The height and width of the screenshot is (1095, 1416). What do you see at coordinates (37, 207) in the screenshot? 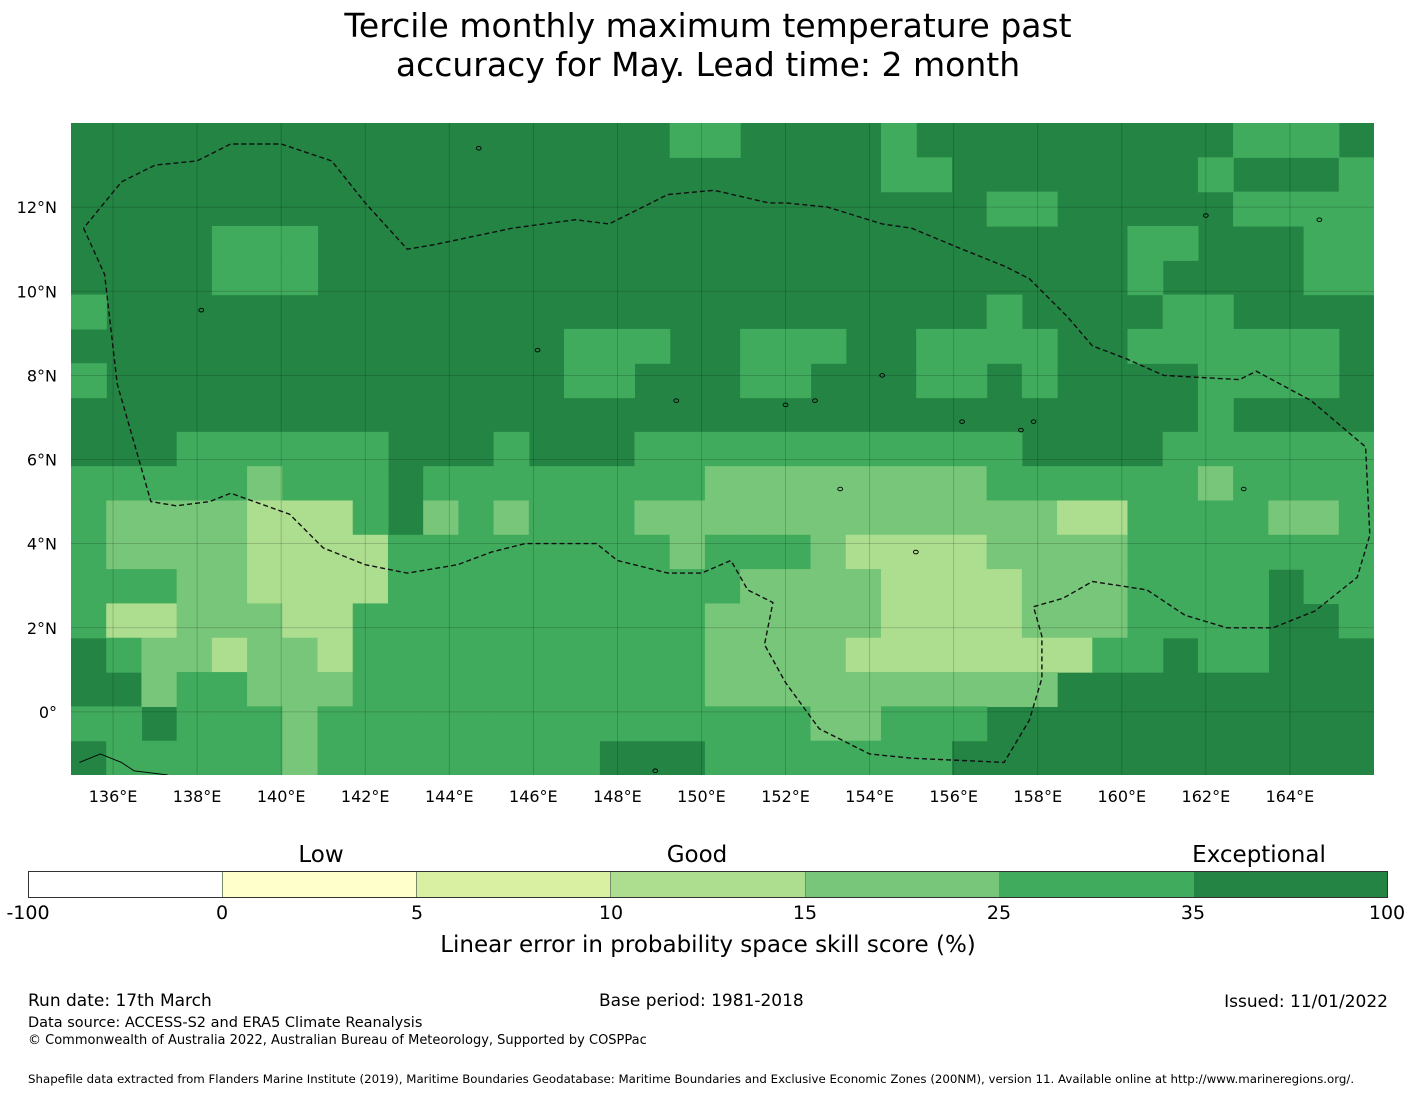
I see `y-tick-label: 12°N` at bounding box center [37, 207].